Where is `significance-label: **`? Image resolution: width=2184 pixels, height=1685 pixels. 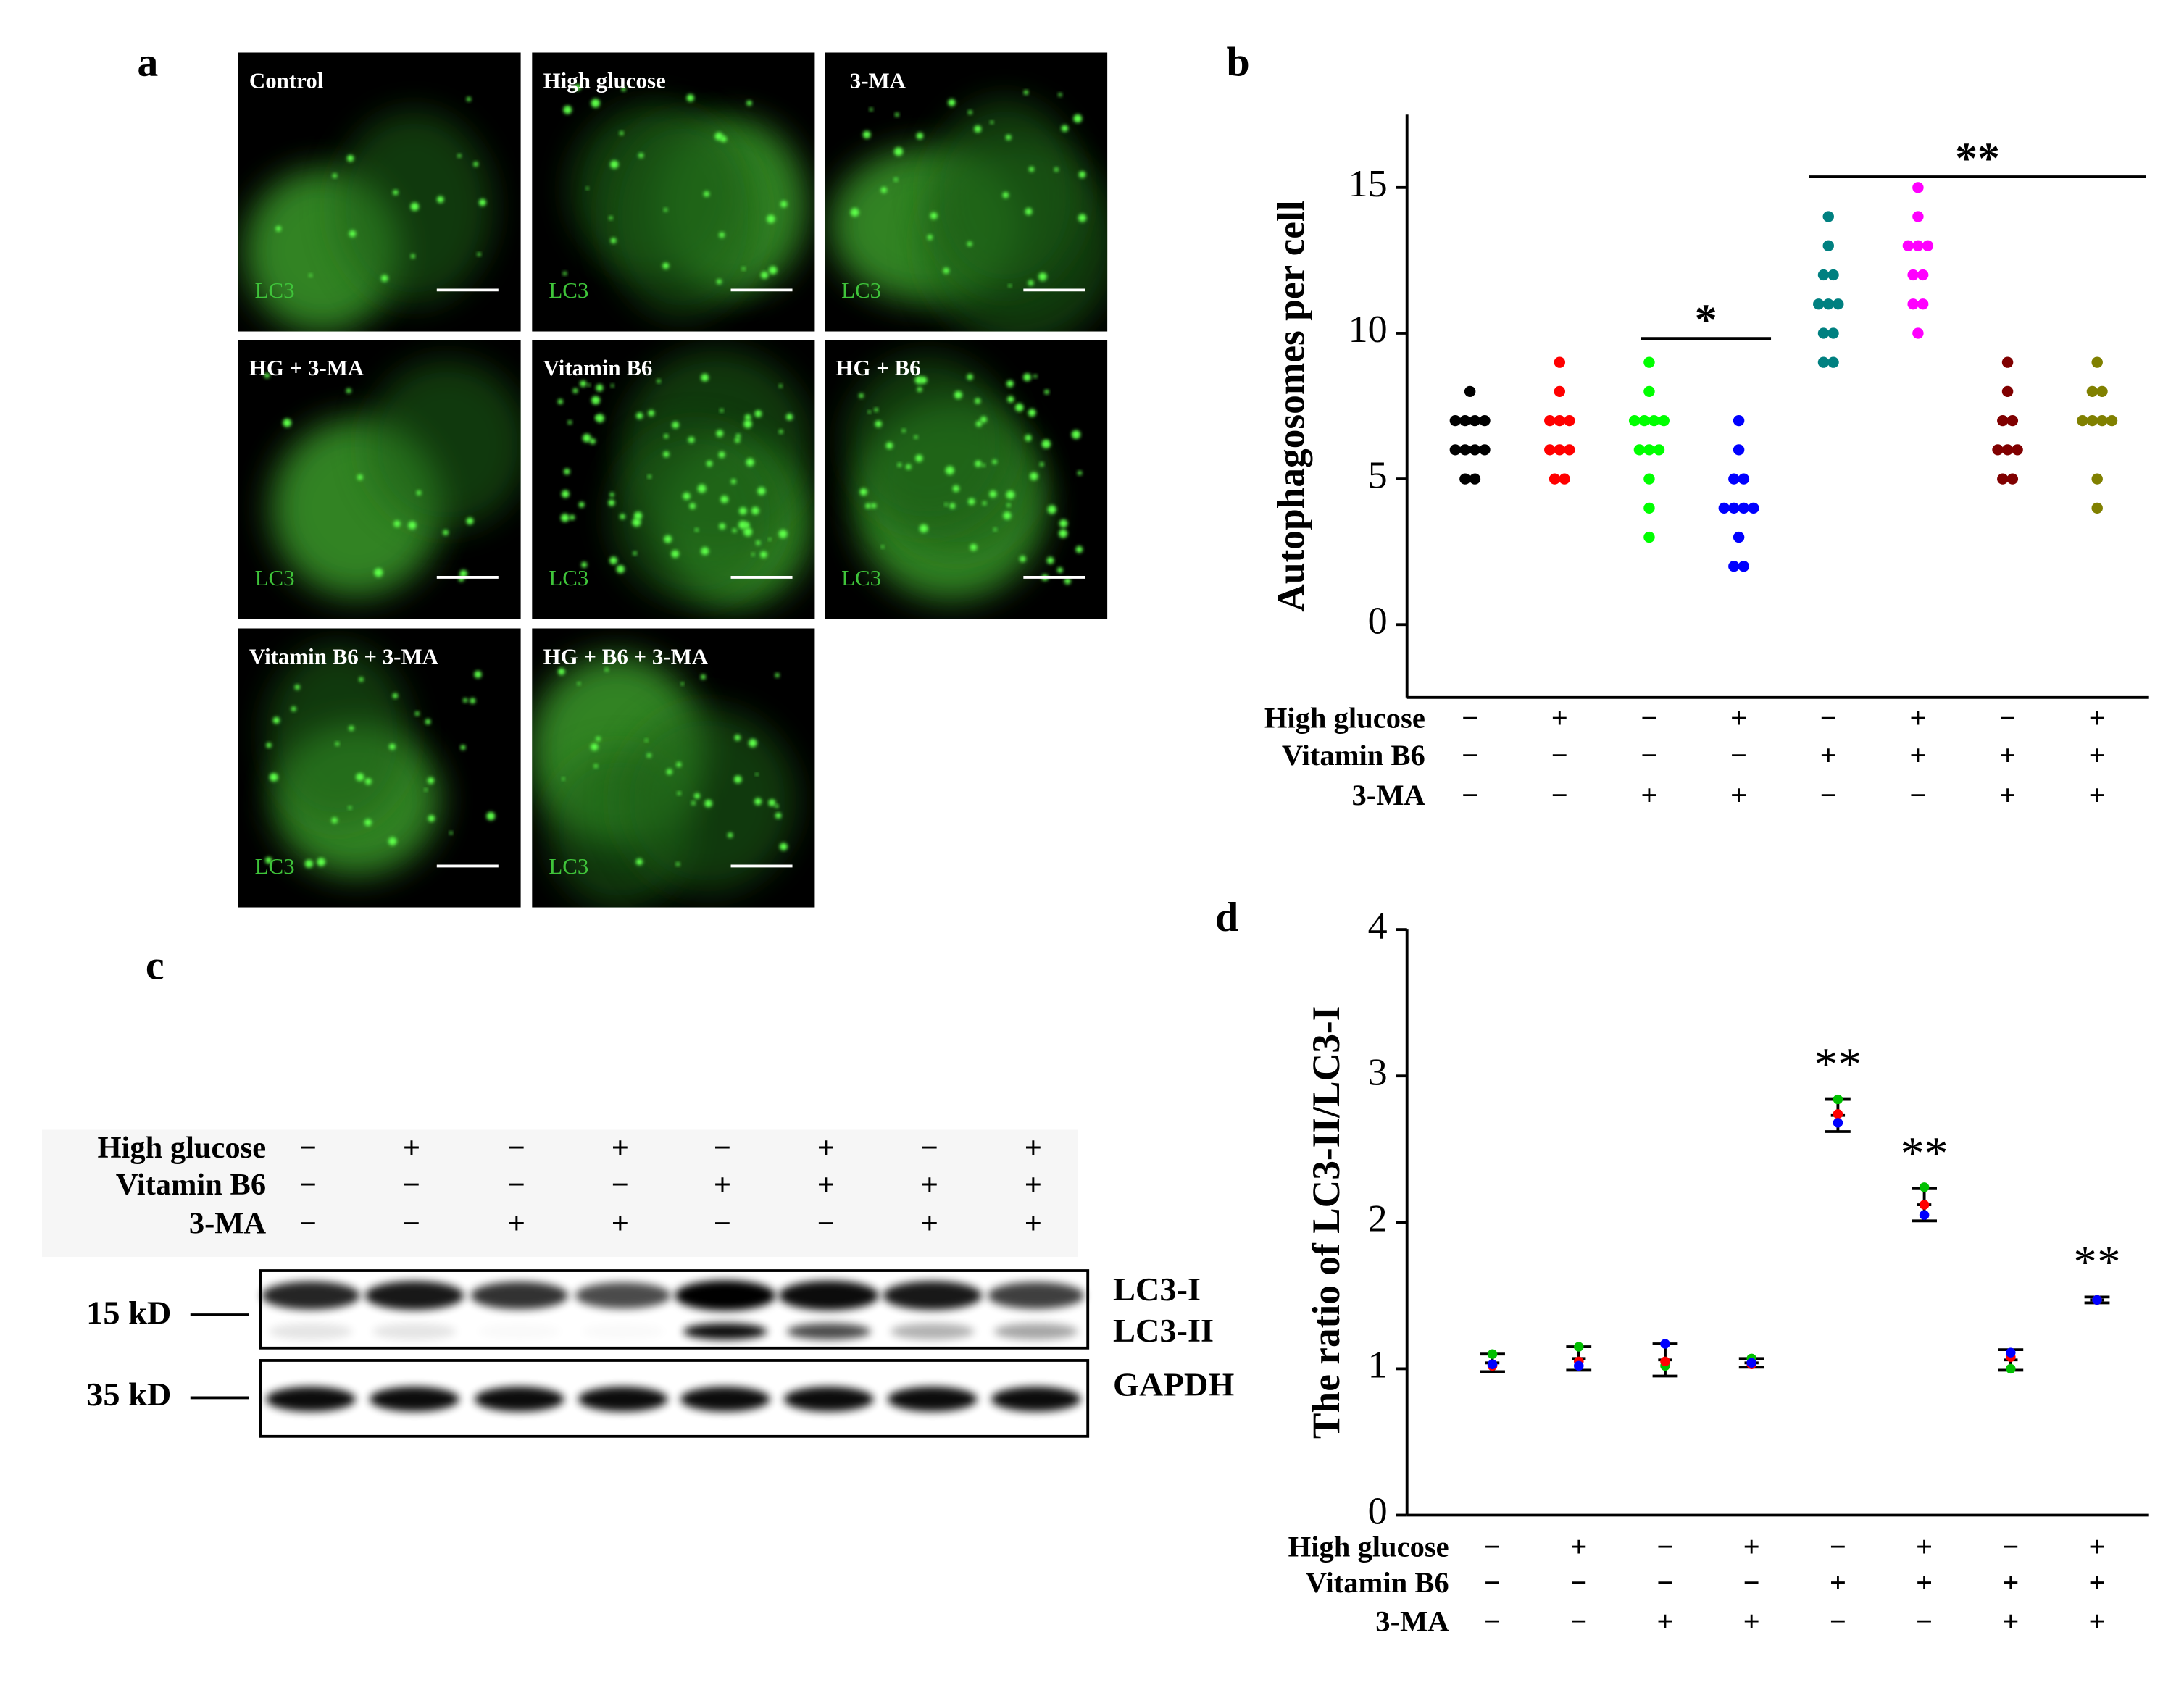
significance-label: ** is located at coordinates (1978, 158).